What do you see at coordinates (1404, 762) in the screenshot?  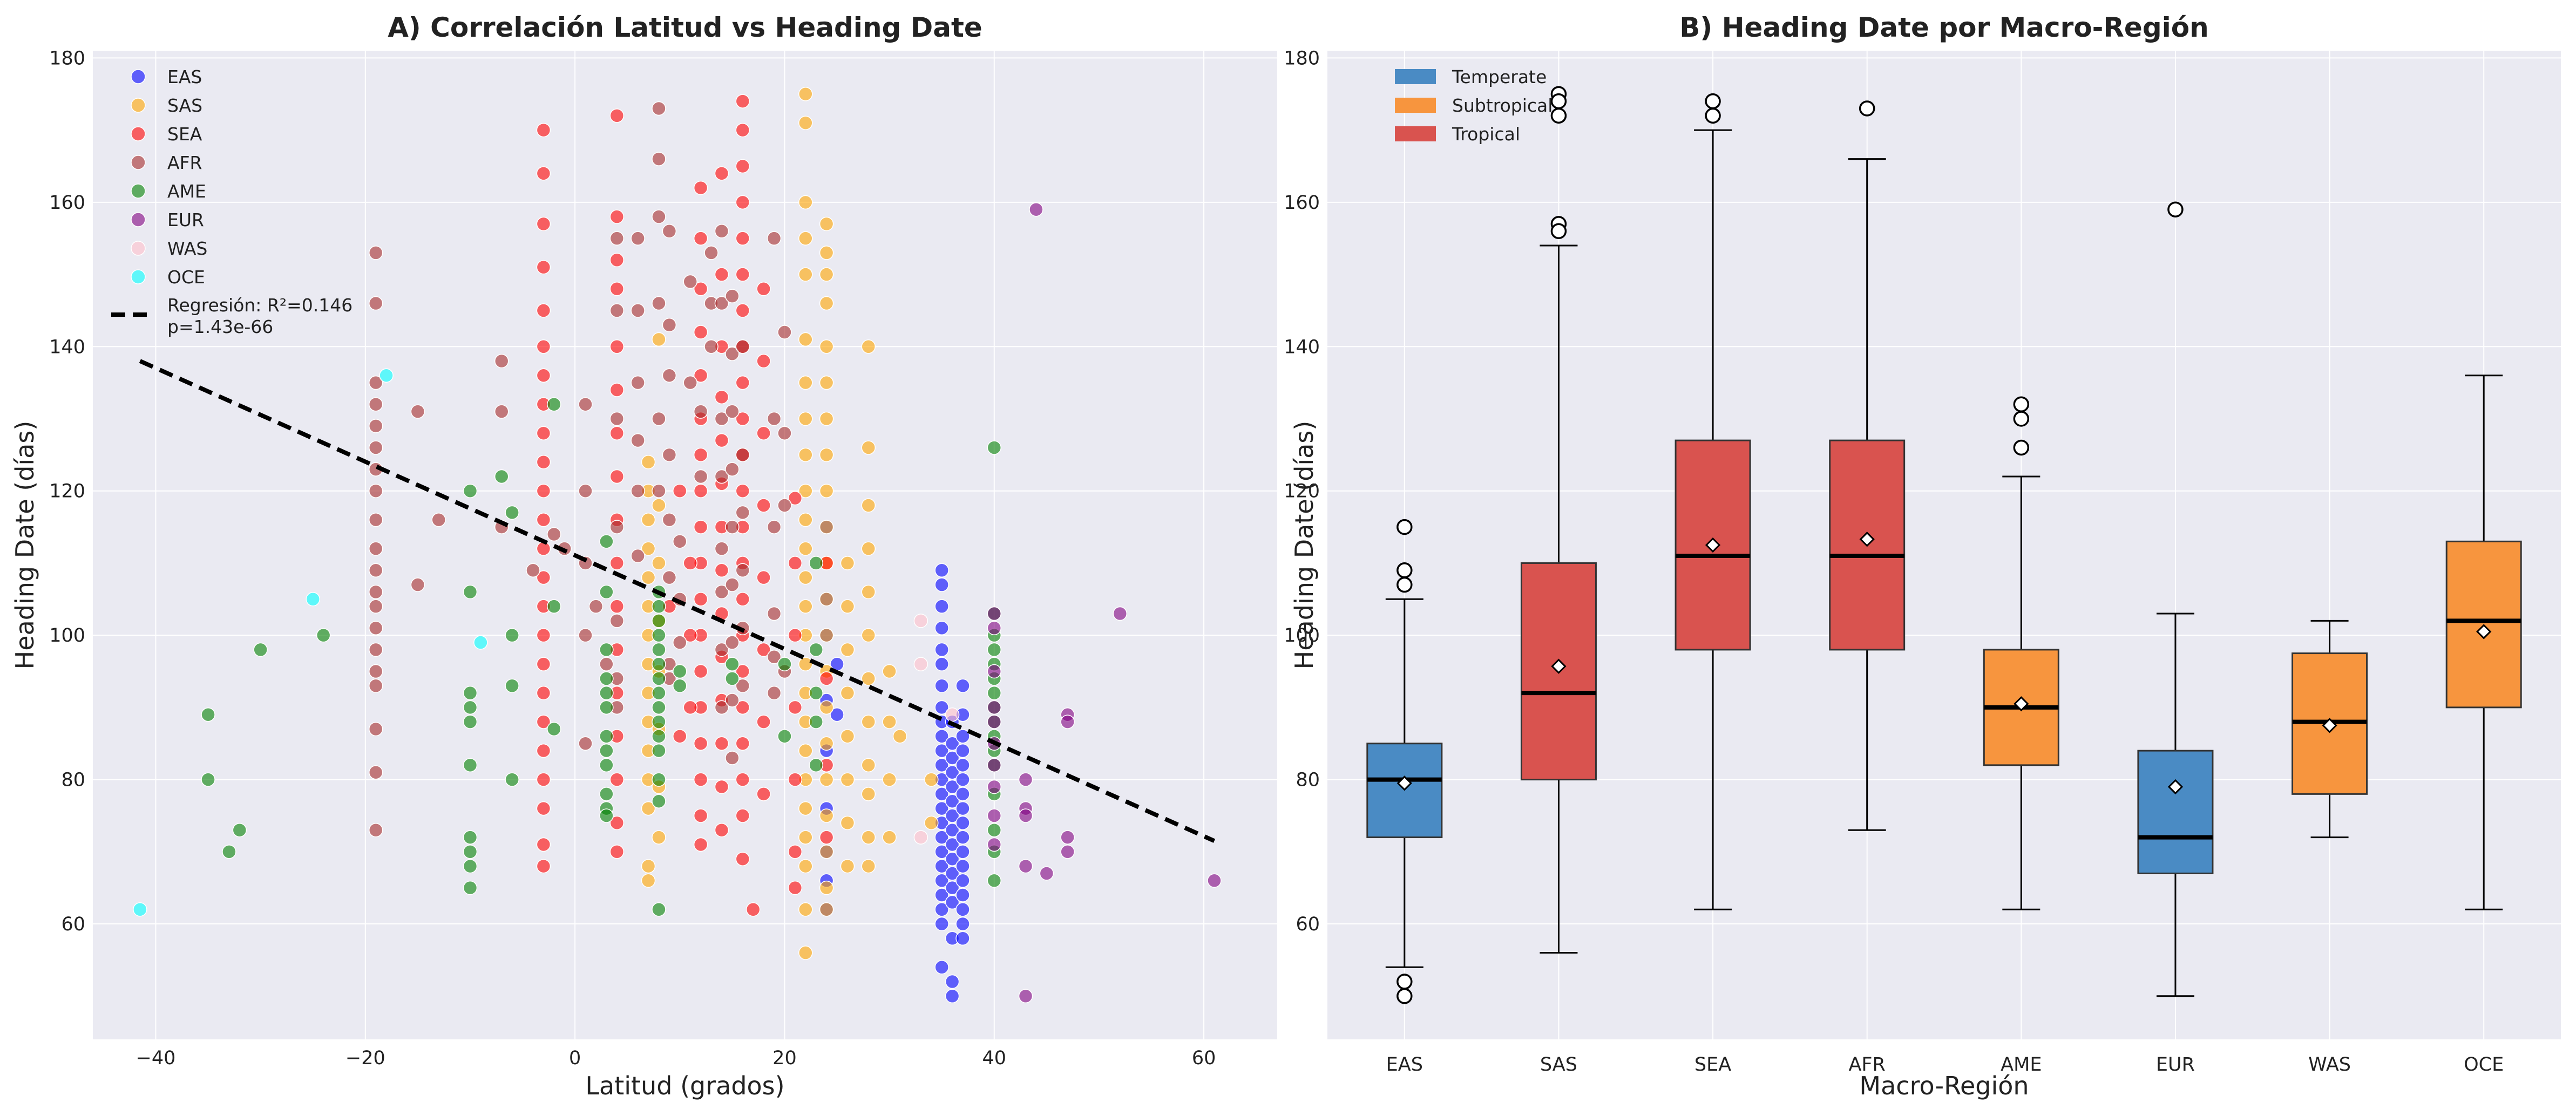 I see `box-eas` at bounding box center [1404, 762].